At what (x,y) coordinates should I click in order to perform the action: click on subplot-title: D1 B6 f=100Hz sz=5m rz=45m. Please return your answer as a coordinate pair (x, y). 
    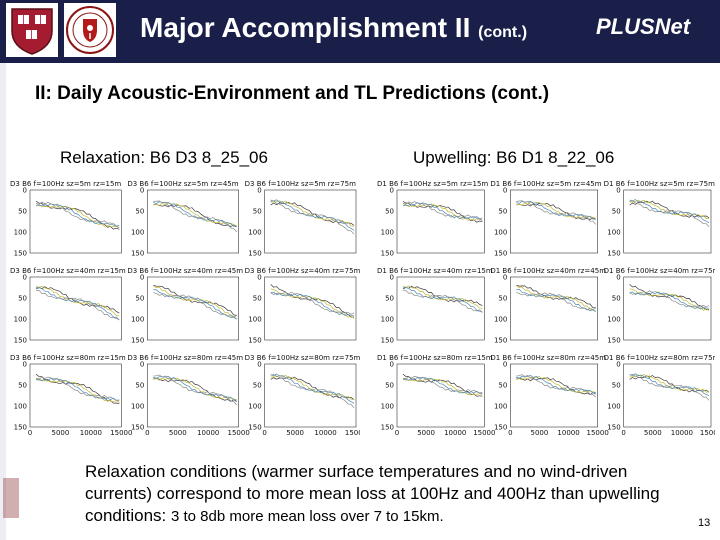
    Looking at the image, I should click on (545, 184).